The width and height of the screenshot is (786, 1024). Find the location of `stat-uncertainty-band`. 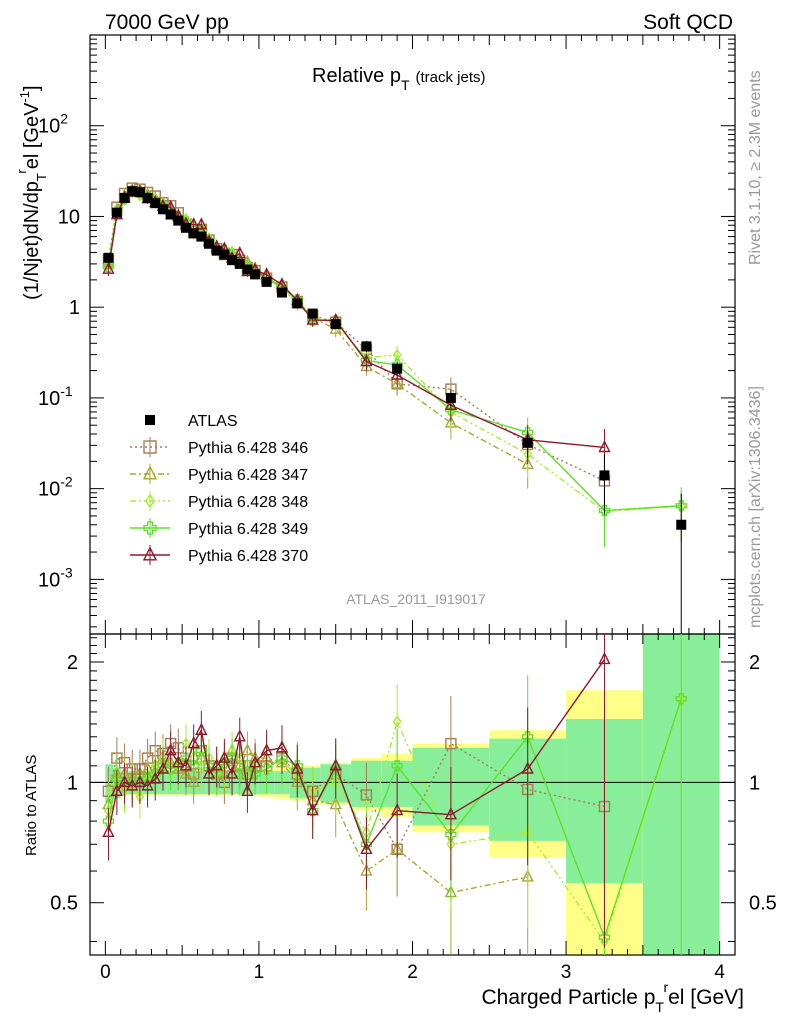

stat-uncertainty-band is located at coordinates (109, 783).